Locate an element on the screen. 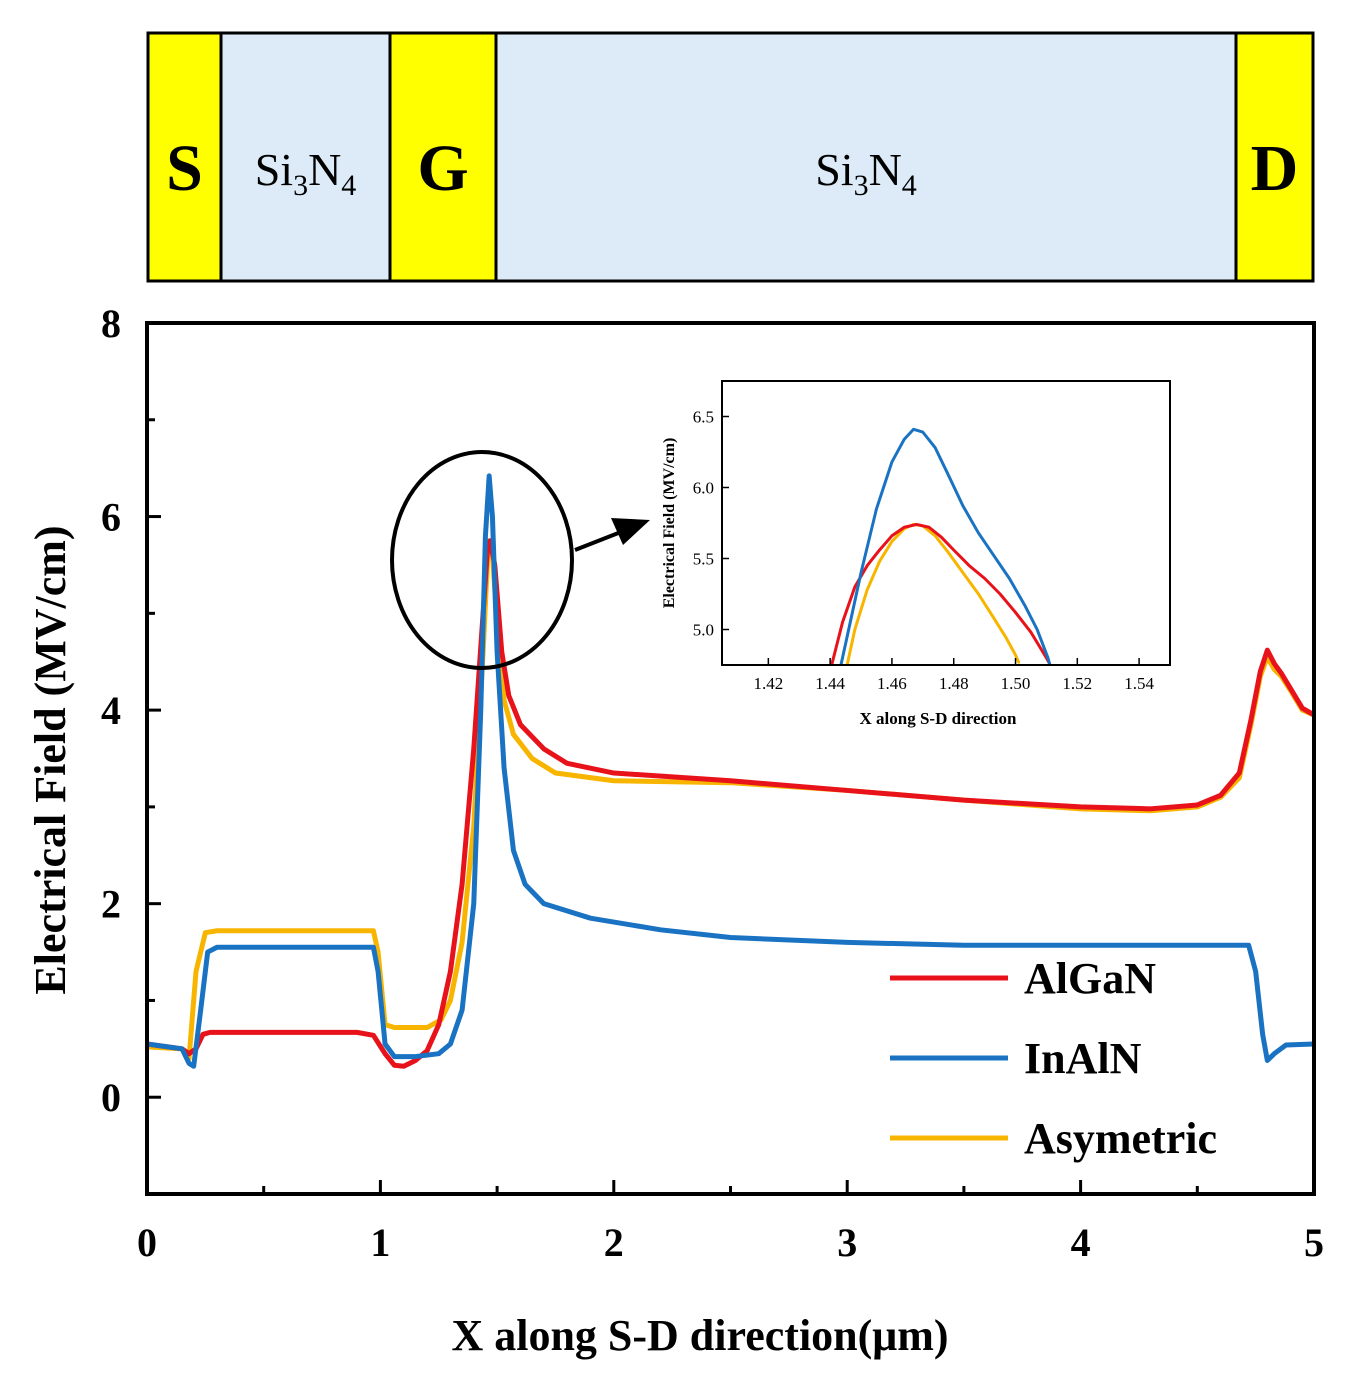 The width and height of the screenshot is (1348, 1389). main-x-tick-label: 5 is located at coordinates (1314, 1242).